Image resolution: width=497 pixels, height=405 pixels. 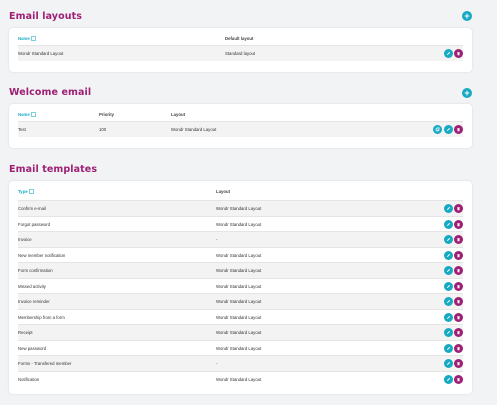 I want to click on template-type-cell: Receipt, so click(x=25, y=332).